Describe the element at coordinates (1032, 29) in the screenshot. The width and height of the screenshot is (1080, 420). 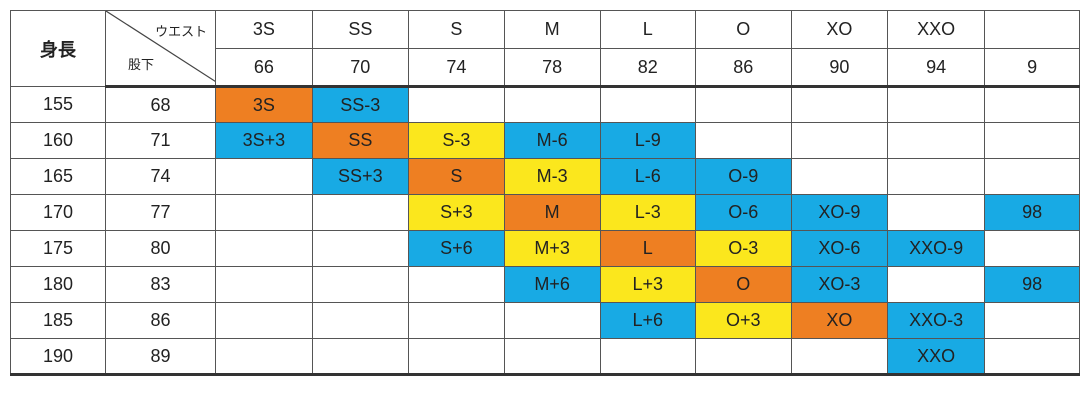
I see `size-column-header` at that location.